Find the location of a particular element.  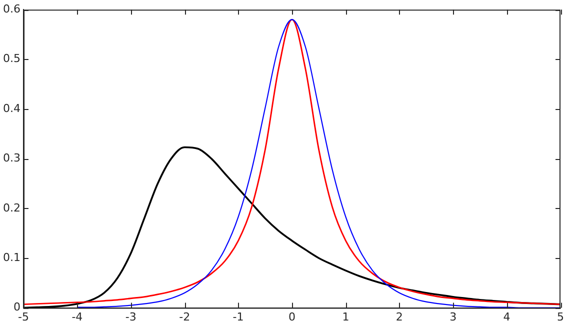

x-tick-label: -1 is located at coordinates (238, 317).